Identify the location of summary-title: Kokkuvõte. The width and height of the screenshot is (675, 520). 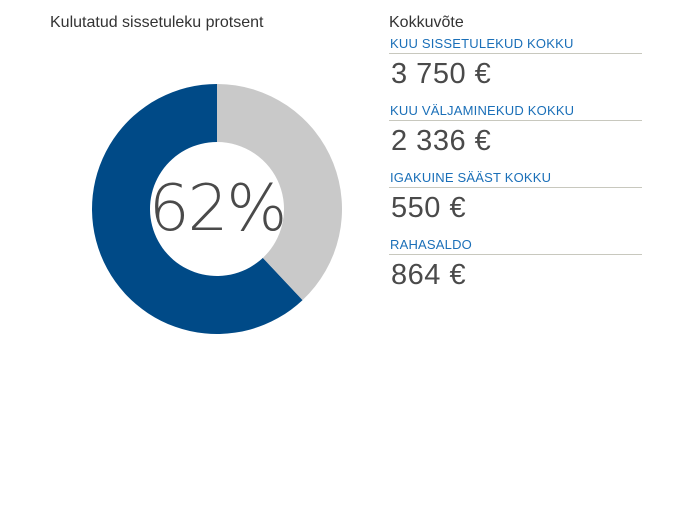
(426, 22).